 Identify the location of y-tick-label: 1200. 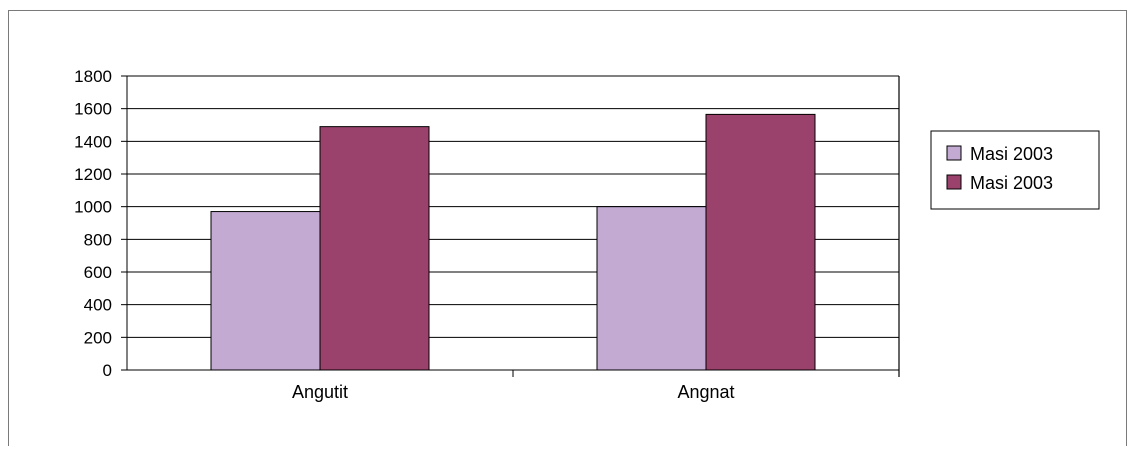
(93, 174).